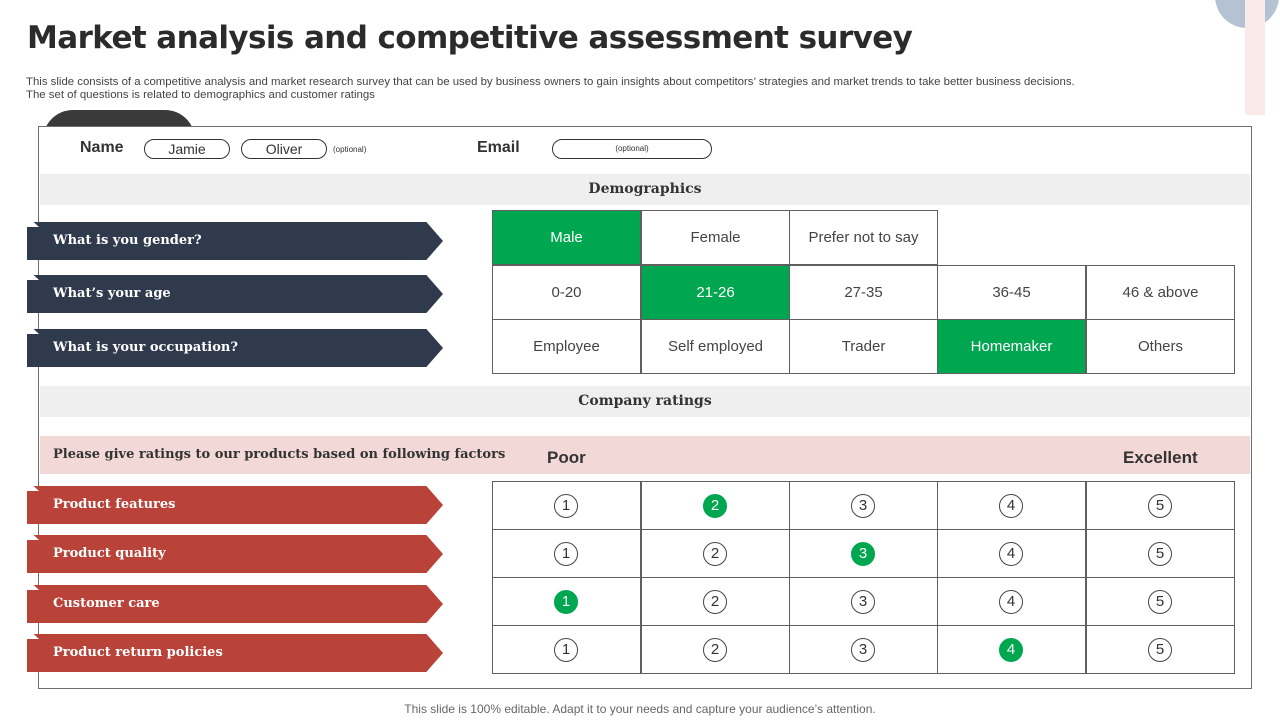 The height and width of the screenshot is (720, 1280). Describe the element at coordinates (566, 237) in the screenshot. I see `option-cell: Male` at that location.